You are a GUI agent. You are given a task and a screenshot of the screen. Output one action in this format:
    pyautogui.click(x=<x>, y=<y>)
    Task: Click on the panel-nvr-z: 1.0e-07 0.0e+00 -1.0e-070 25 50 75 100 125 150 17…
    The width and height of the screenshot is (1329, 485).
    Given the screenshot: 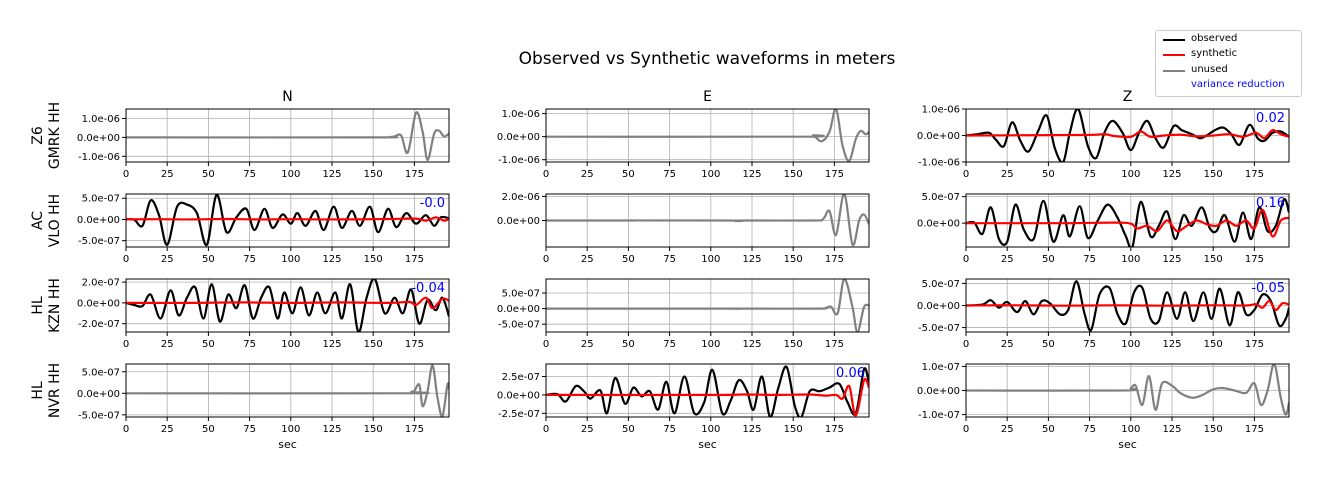 What is the action you would take?
    pyautogui.click(x=1103, y=406)
    